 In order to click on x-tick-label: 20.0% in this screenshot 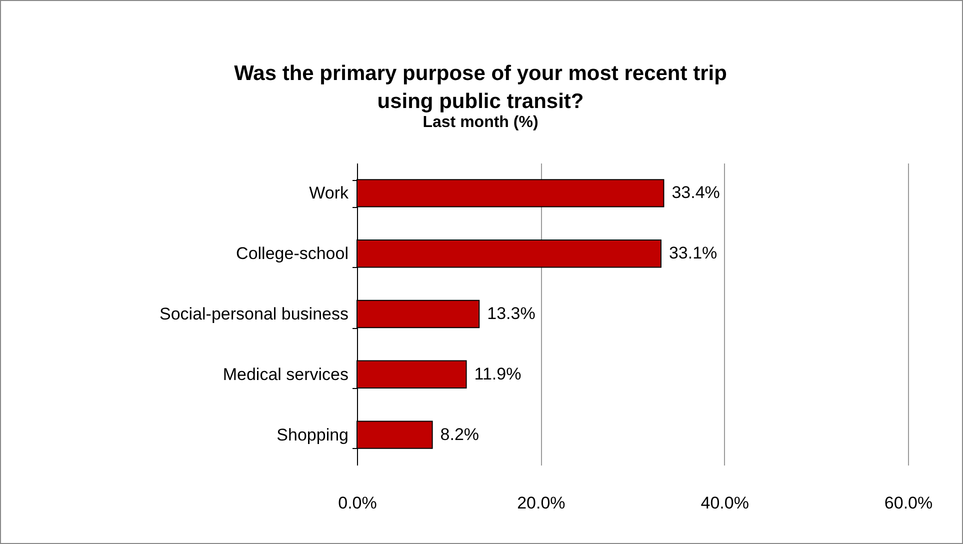, I will do `click(541, 503)`.